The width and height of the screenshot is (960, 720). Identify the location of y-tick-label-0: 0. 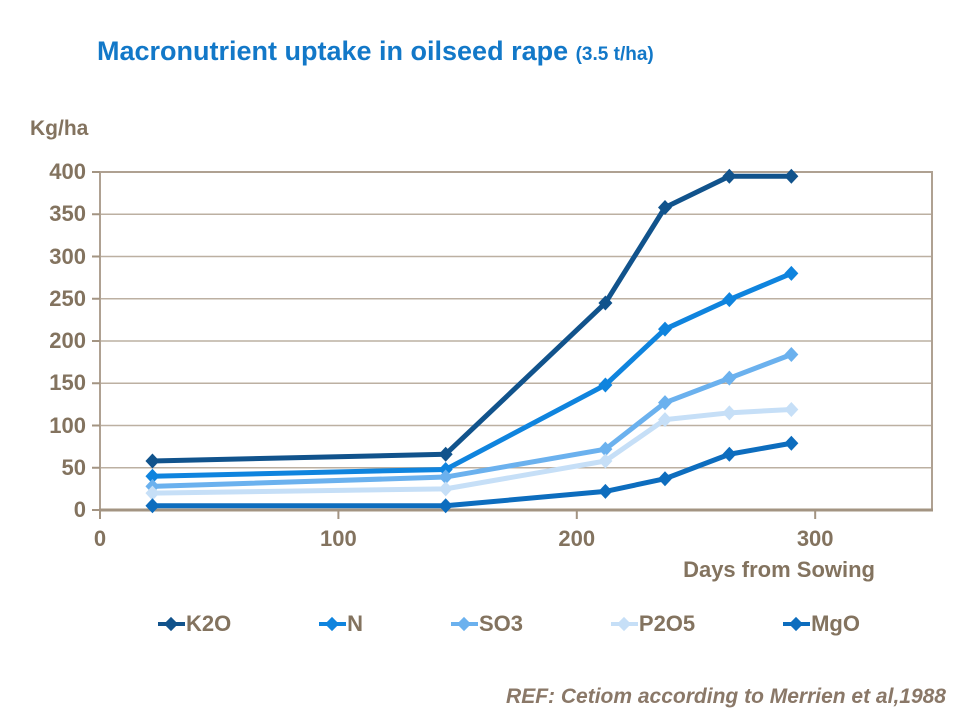
(79, 509).